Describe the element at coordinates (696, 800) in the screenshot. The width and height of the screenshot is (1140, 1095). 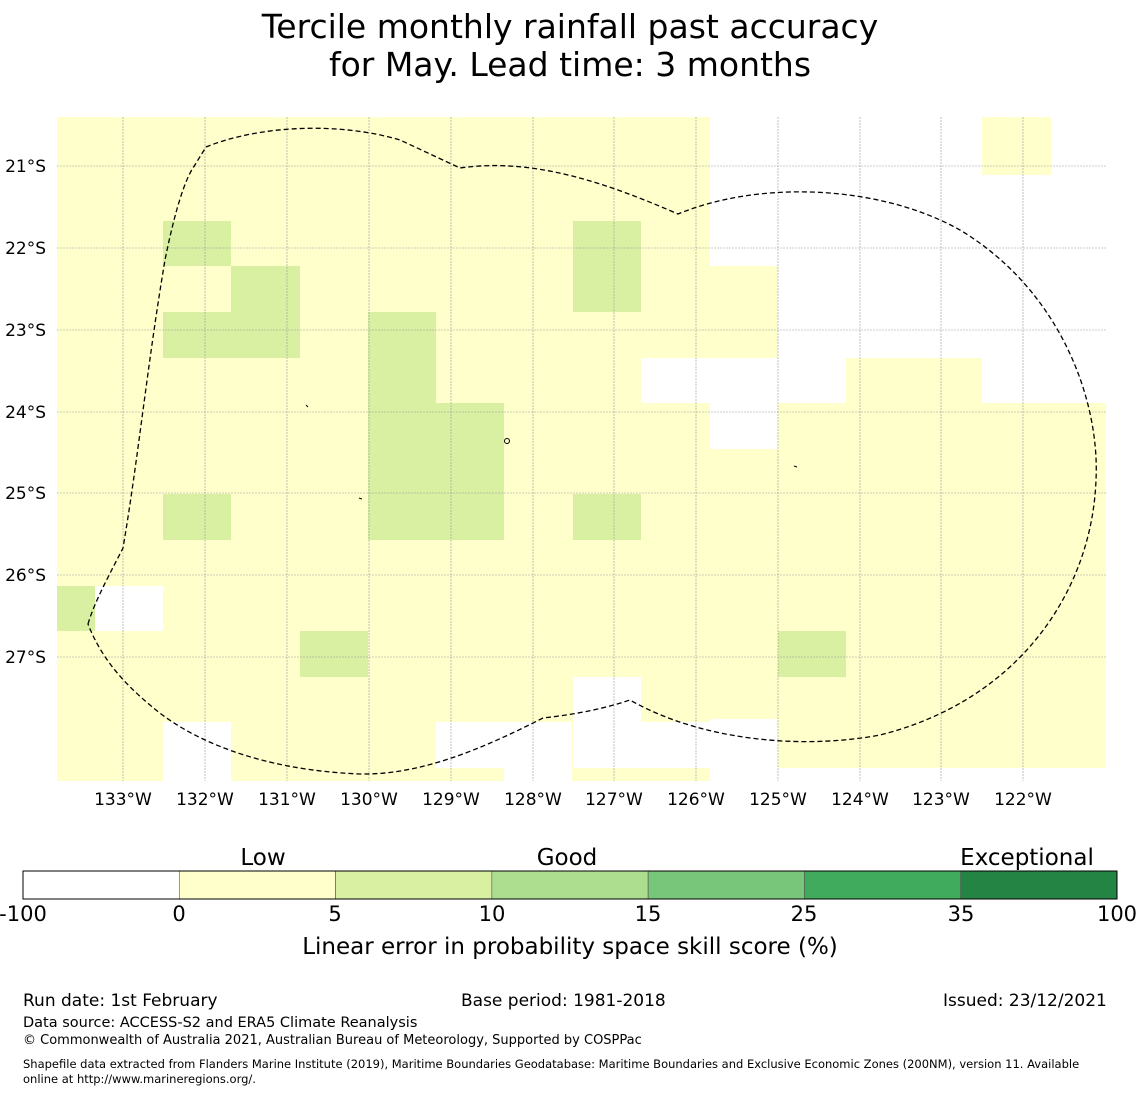
I see `longitude-label: 126°W` at that location.